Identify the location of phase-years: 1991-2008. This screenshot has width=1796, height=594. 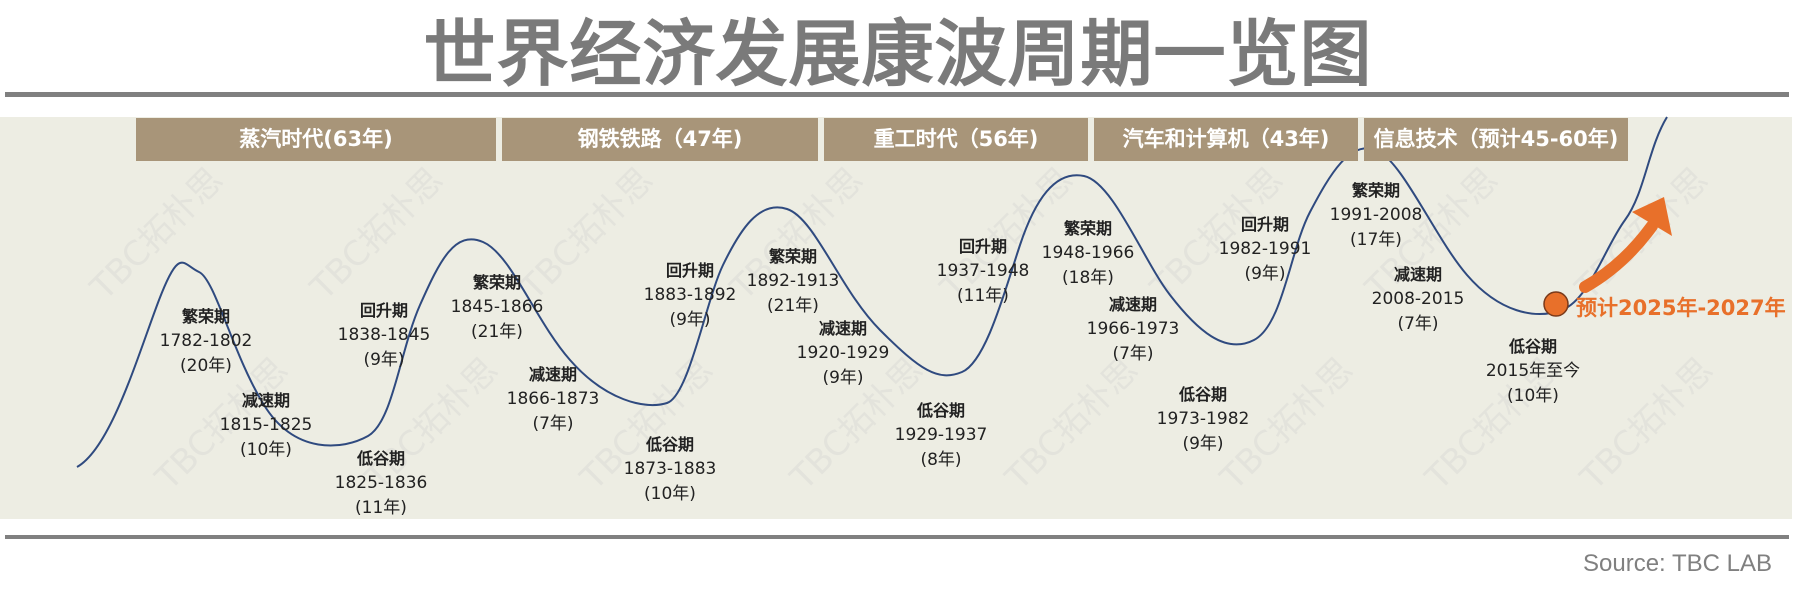
(1376, 215).